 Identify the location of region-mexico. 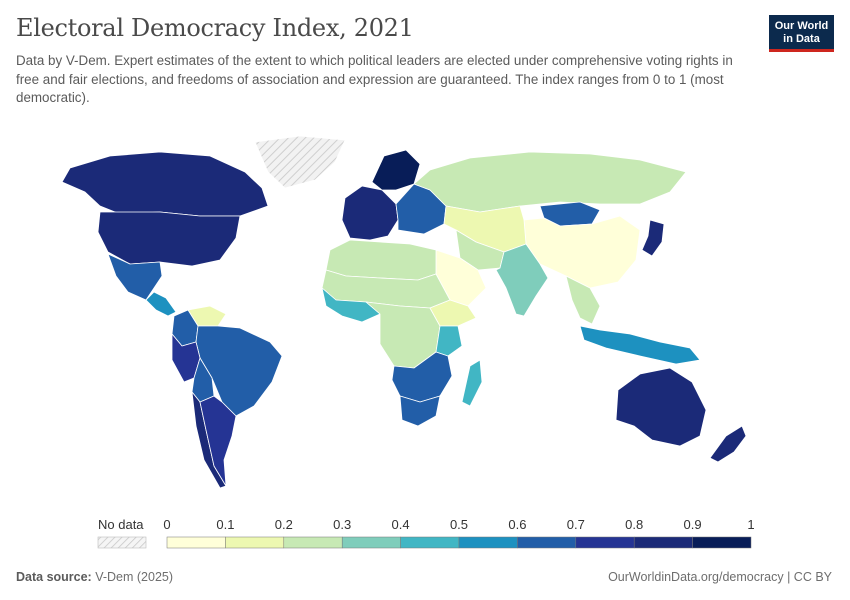
(135, 277).